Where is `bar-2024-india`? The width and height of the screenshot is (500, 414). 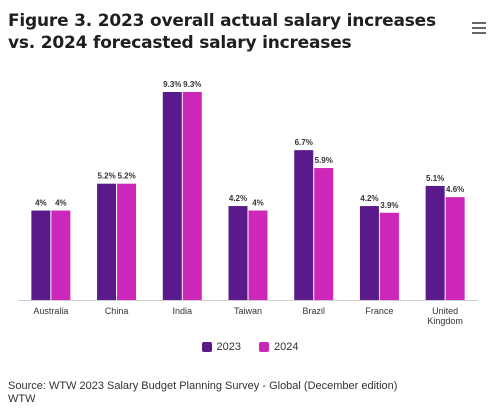
bar-2024-india is located at coordinates (192, 196).